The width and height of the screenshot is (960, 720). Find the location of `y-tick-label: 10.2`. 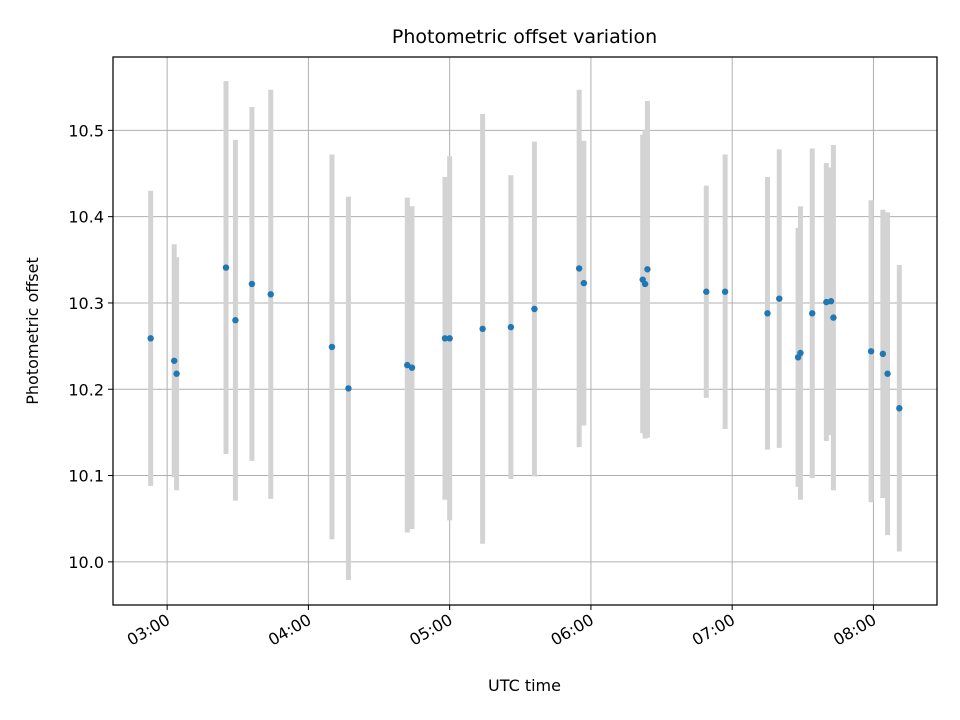

y-tick-label: 10.2 is located at coordinates (86, 389).